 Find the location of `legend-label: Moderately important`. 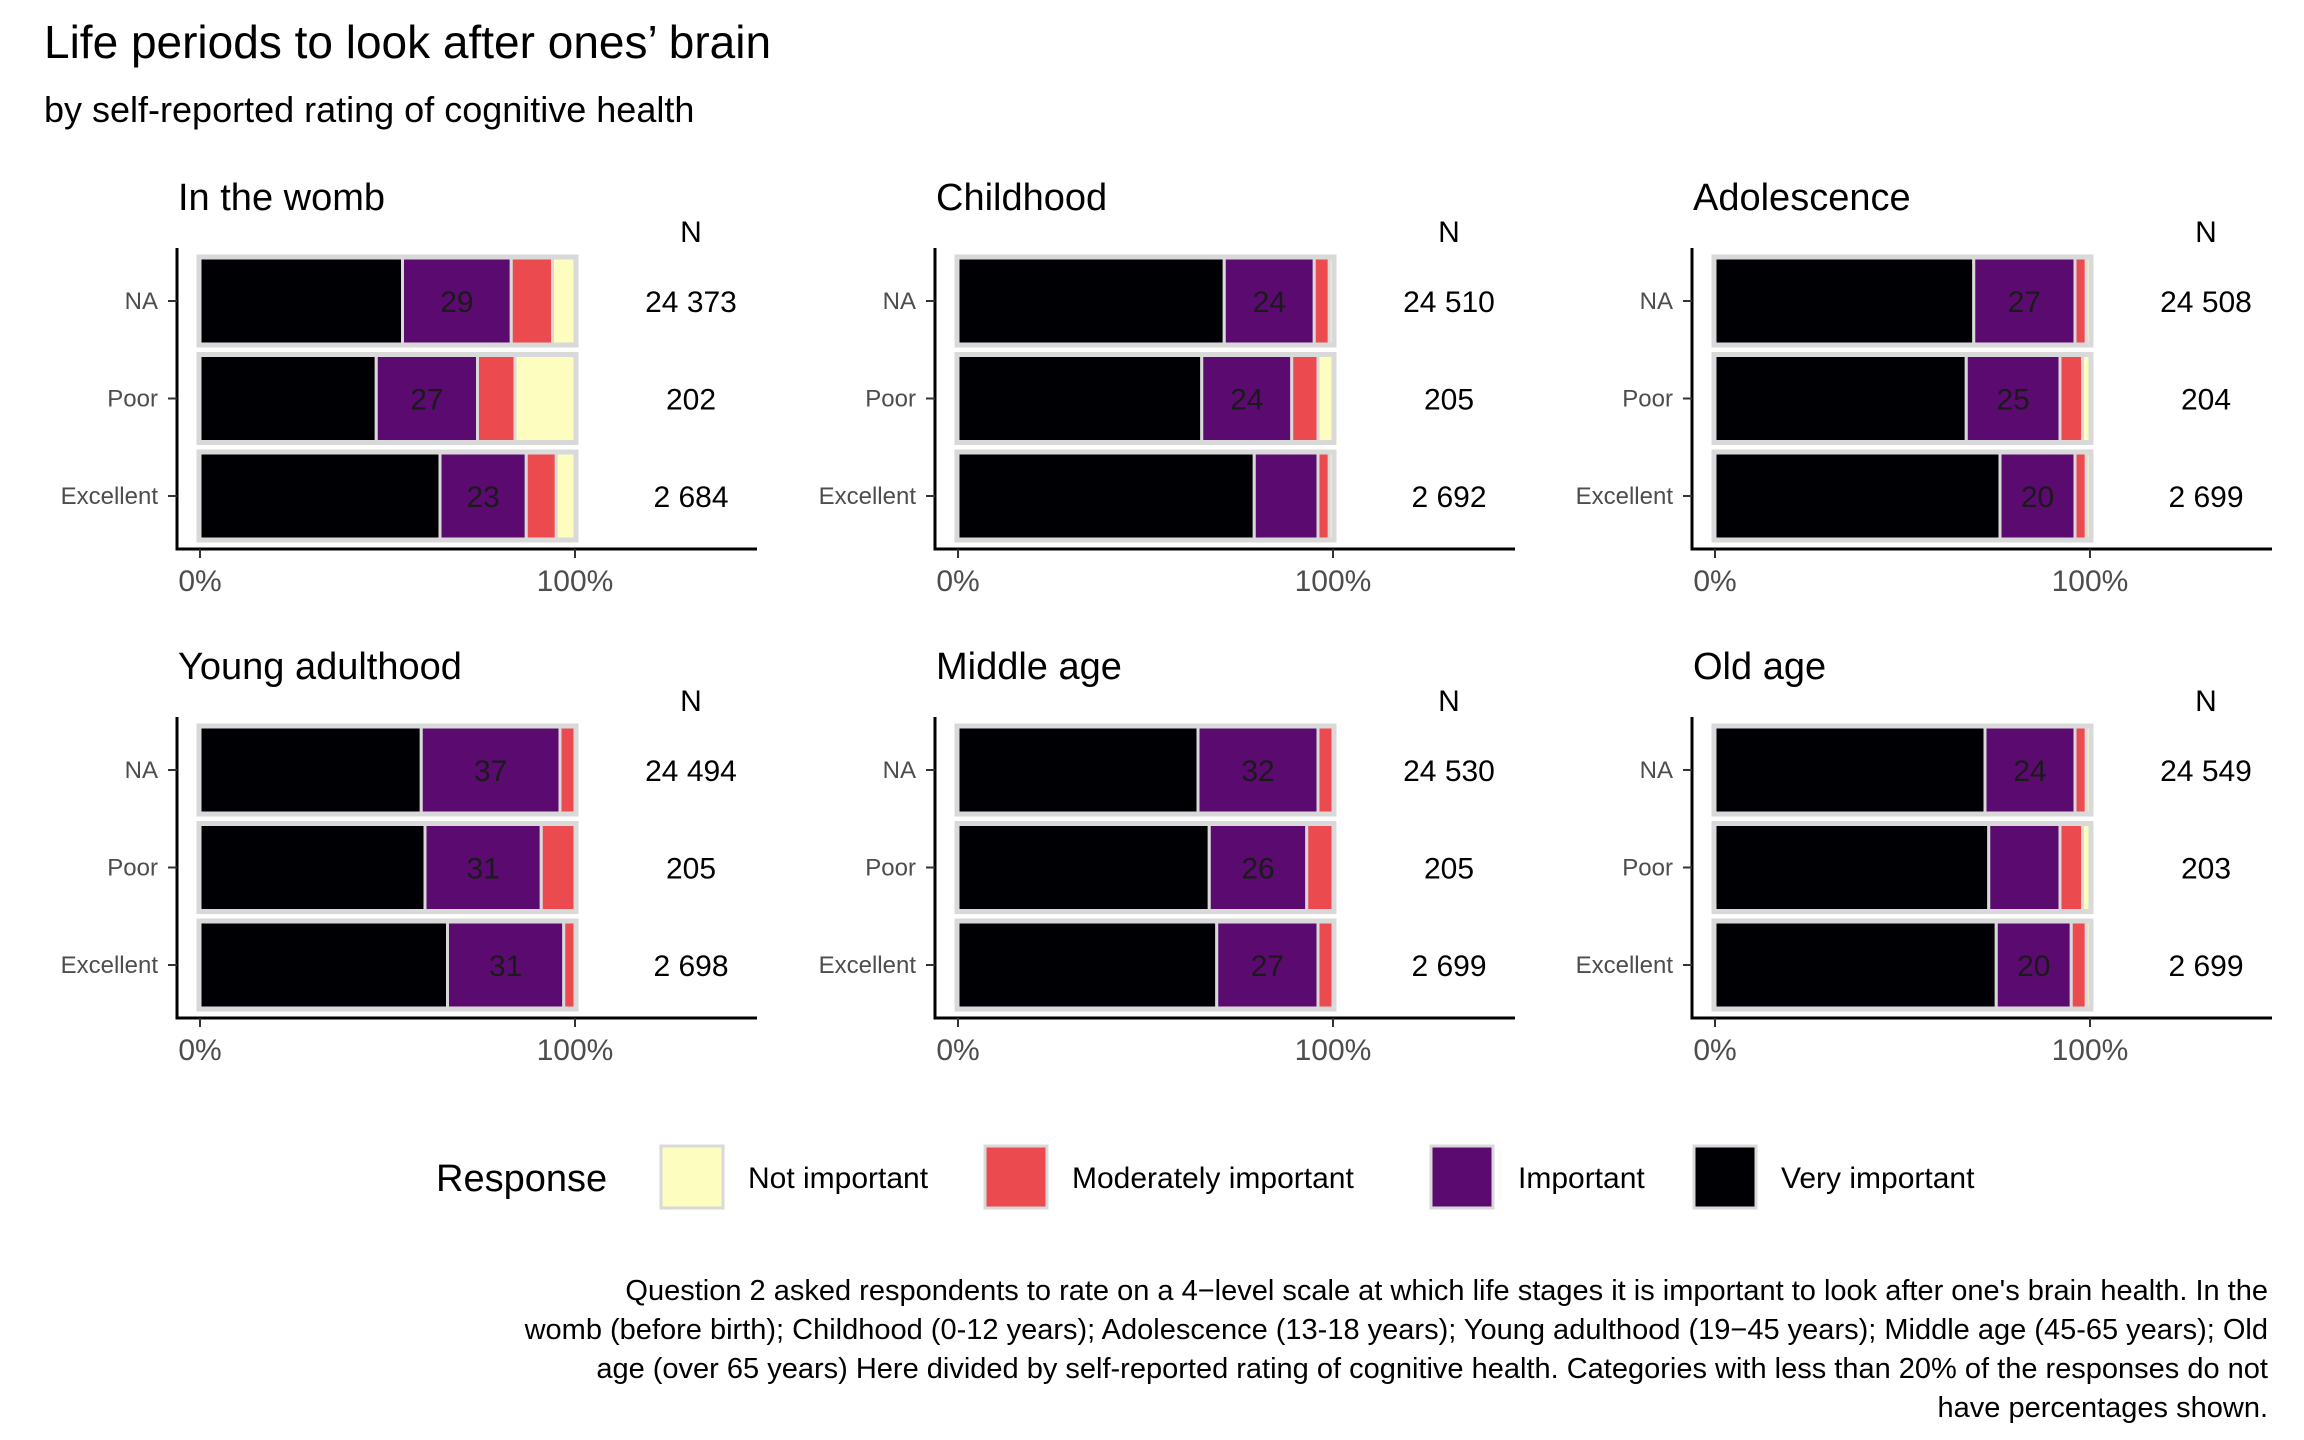

legend-label: Moderately important is located at coordinates (1213, 1178).